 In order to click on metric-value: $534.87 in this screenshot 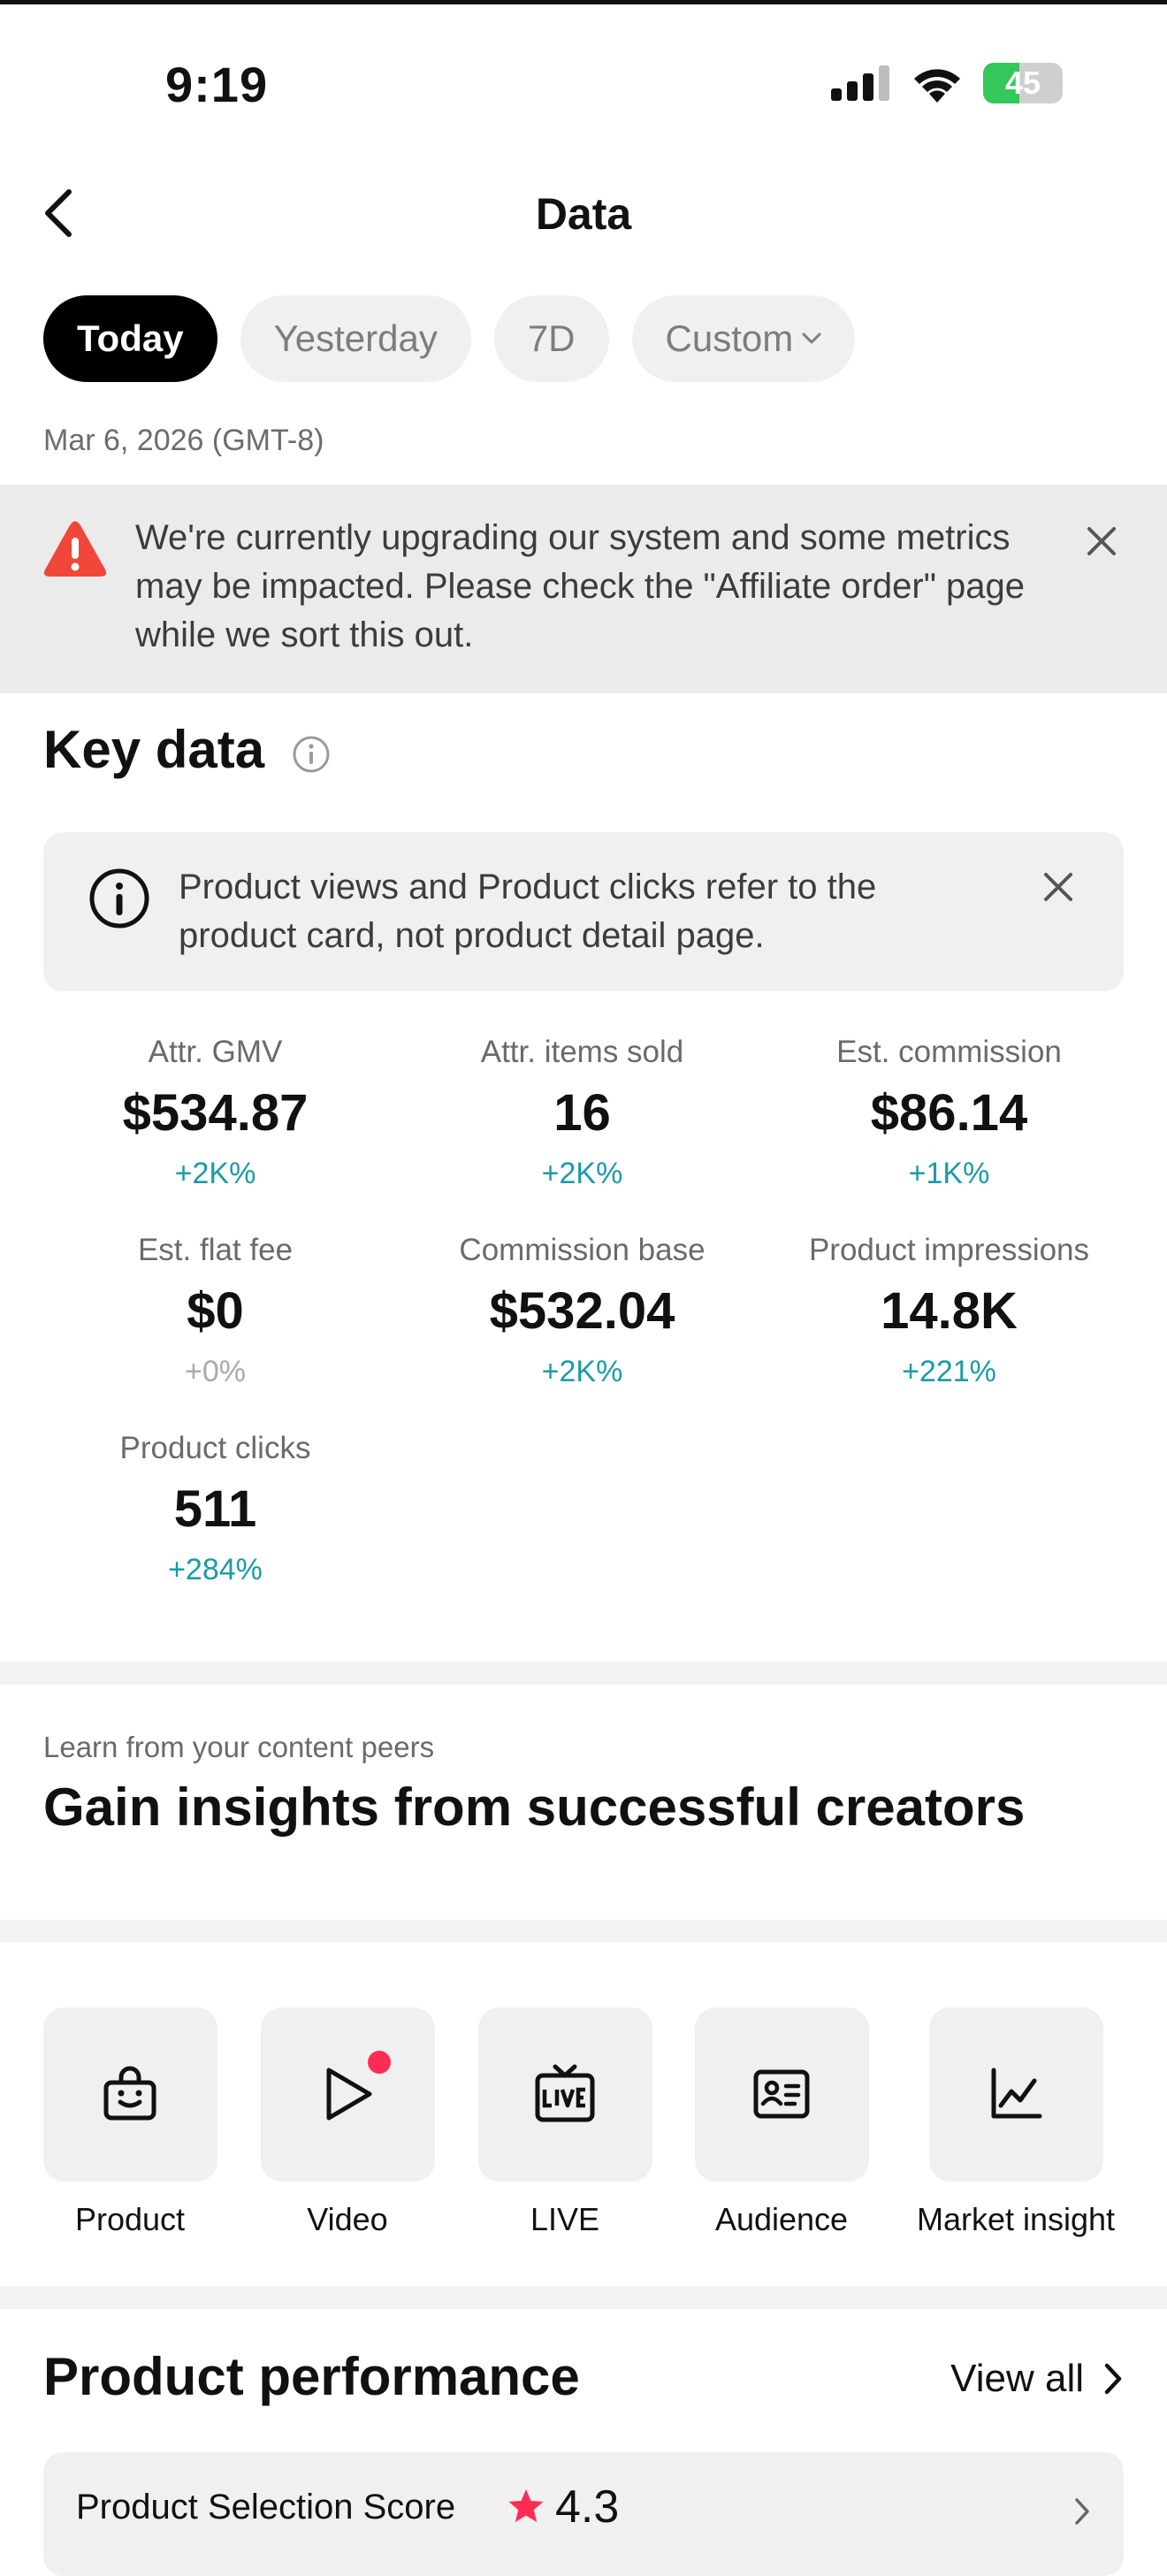, I will do `click(215, 1113)`.